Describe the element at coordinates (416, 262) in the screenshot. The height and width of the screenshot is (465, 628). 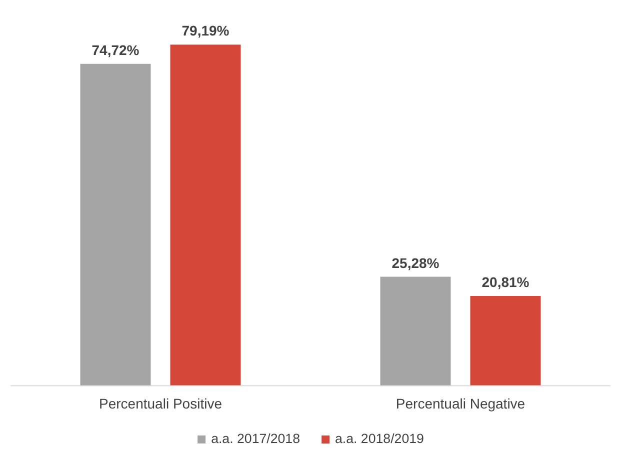
I see `data-label: 25,28%` at that location.